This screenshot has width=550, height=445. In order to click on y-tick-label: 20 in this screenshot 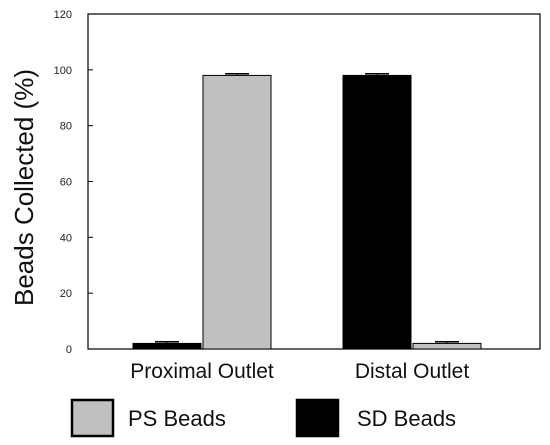, I will do `click(66, 294)`.